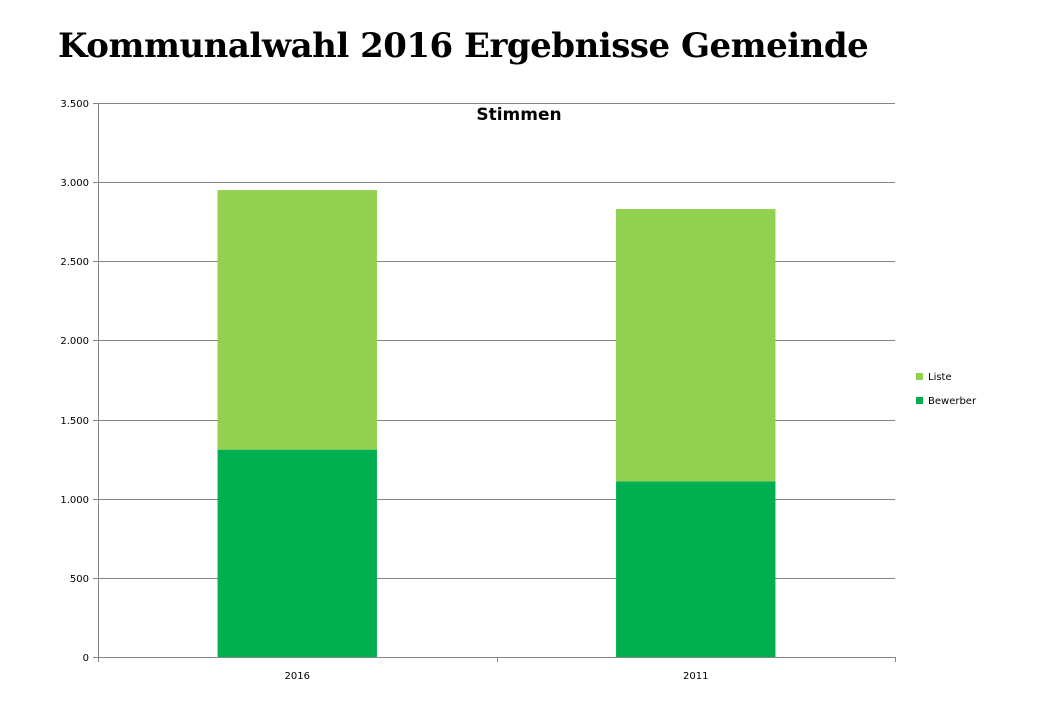  Describe the element at coordinates (74, 104) in the screenshot. I see `y-tick-label: 3.500` at that location.